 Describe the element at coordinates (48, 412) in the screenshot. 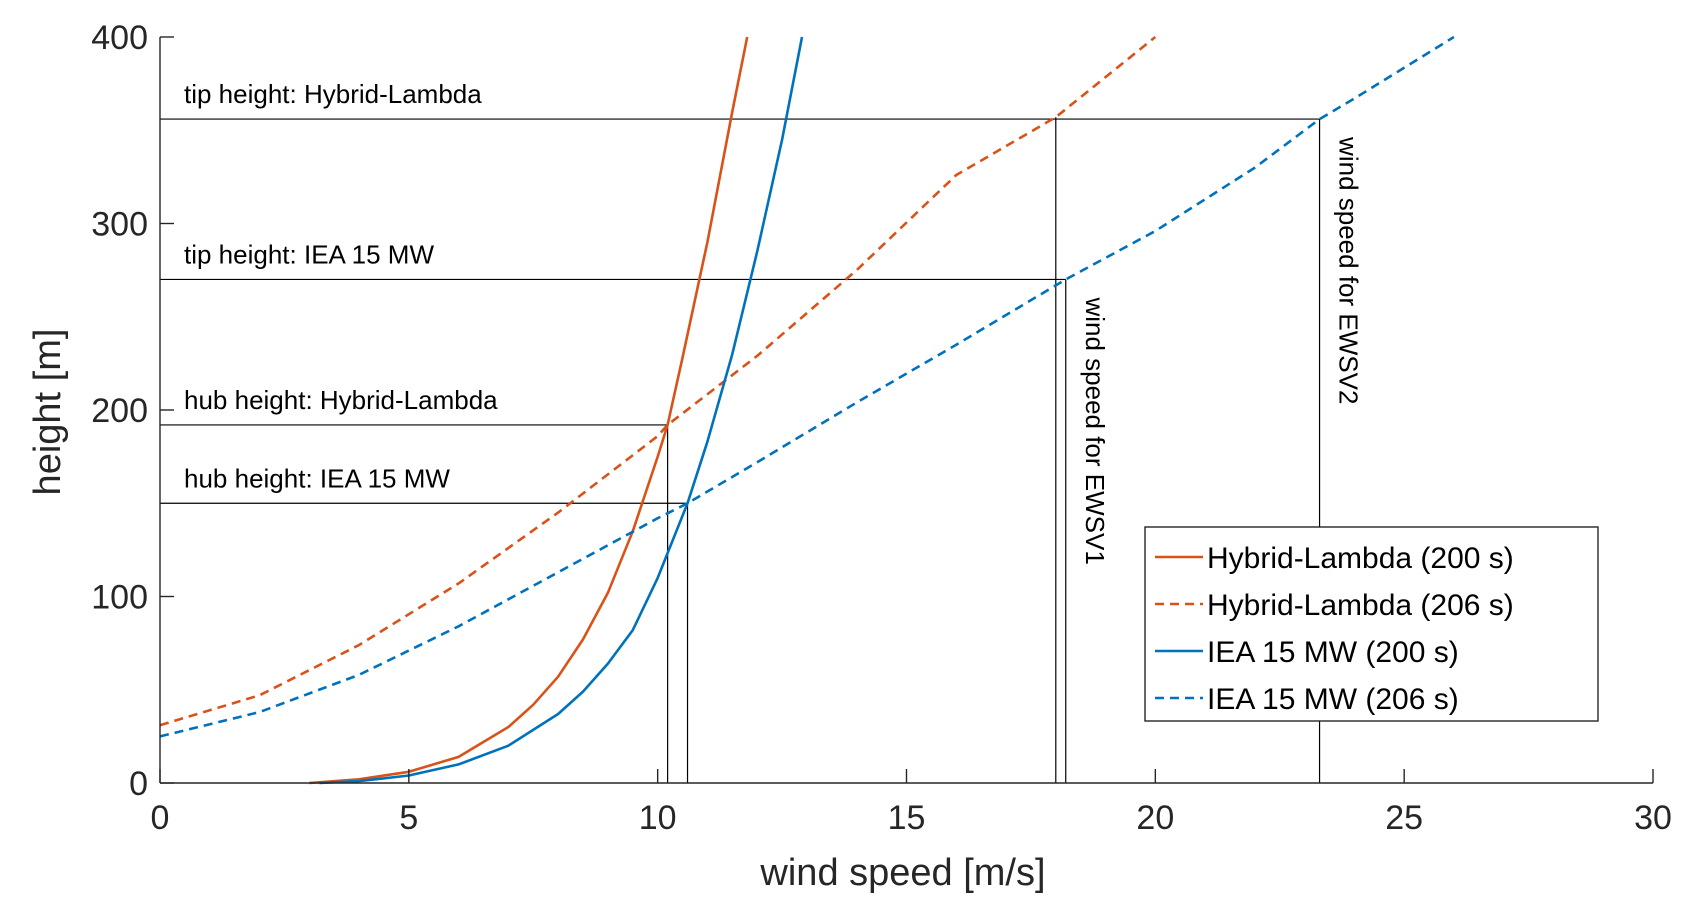

I see `y-axis-label: height [m]` at that location.